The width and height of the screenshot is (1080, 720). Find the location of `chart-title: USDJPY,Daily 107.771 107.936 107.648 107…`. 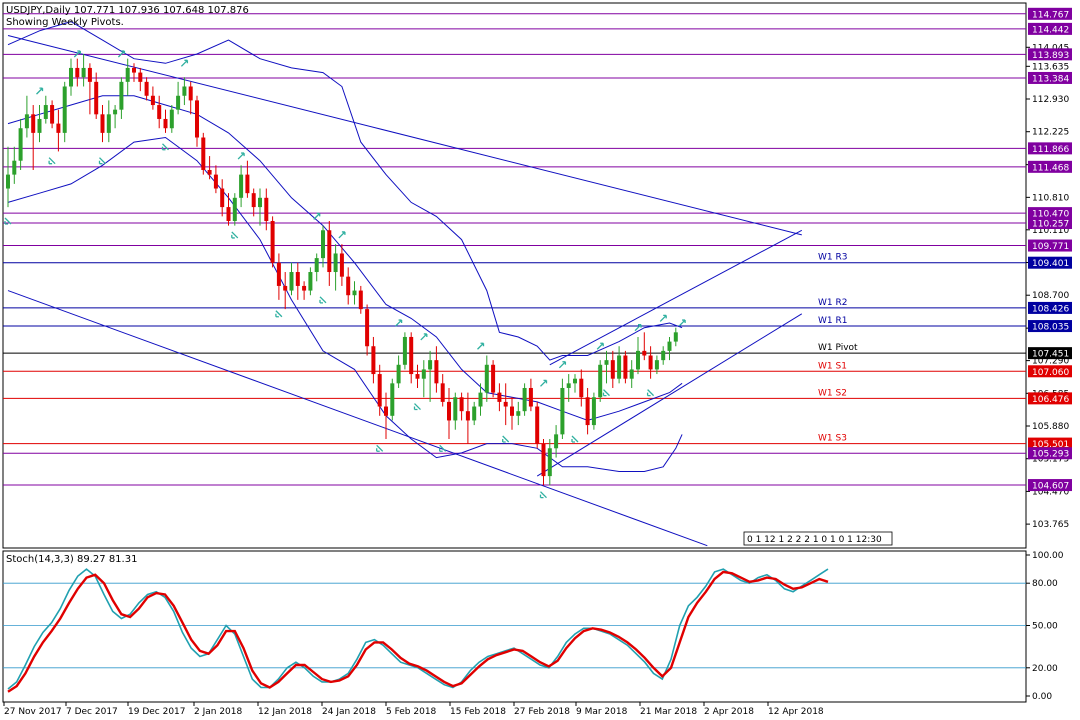

chart-title: USDJPY,Daily 107.771 107.936 107.648 107… is located at coordinates (127, 10).